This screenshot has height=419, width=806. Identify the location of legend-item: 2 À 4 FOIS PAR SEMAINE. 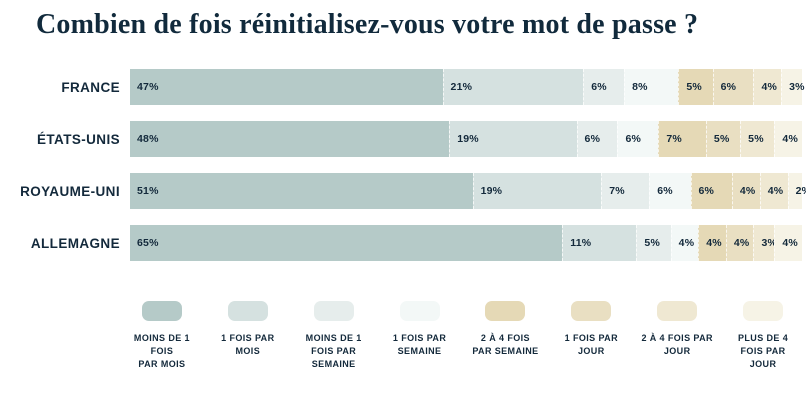
(506, 336).